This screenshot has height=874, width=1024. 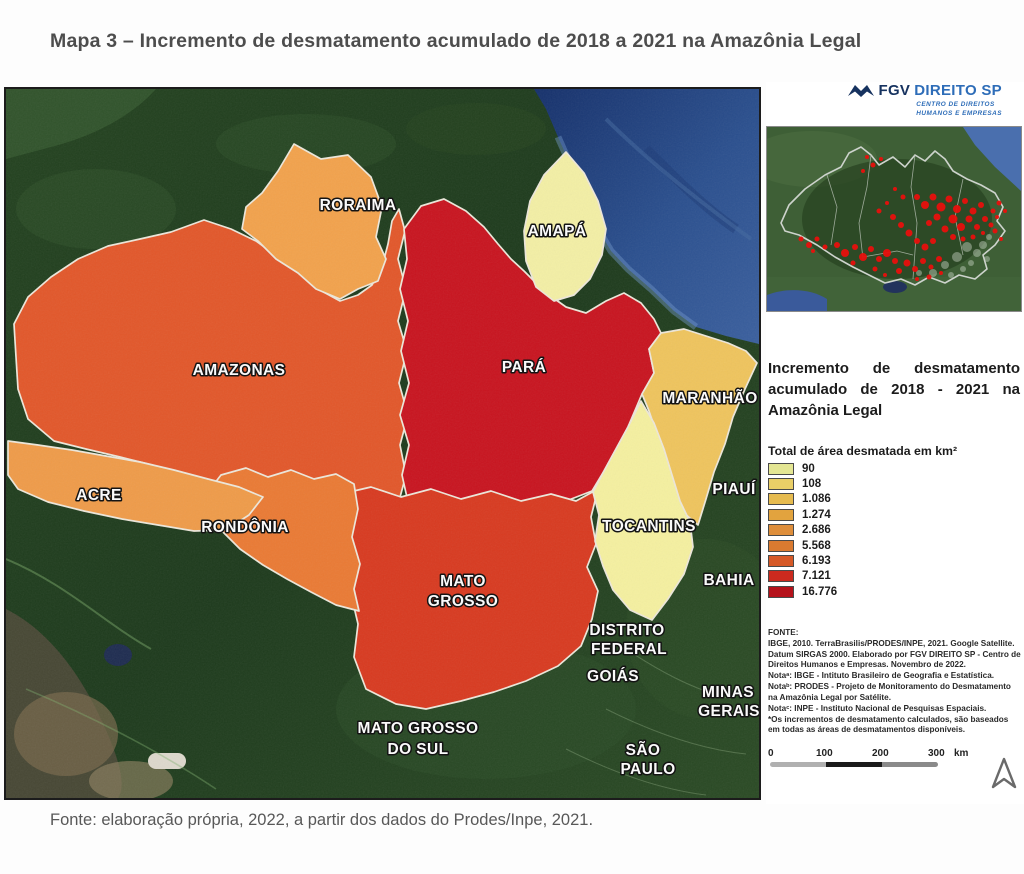 I want to click on amazonia-legal-outline, so click(x=893, y=216).